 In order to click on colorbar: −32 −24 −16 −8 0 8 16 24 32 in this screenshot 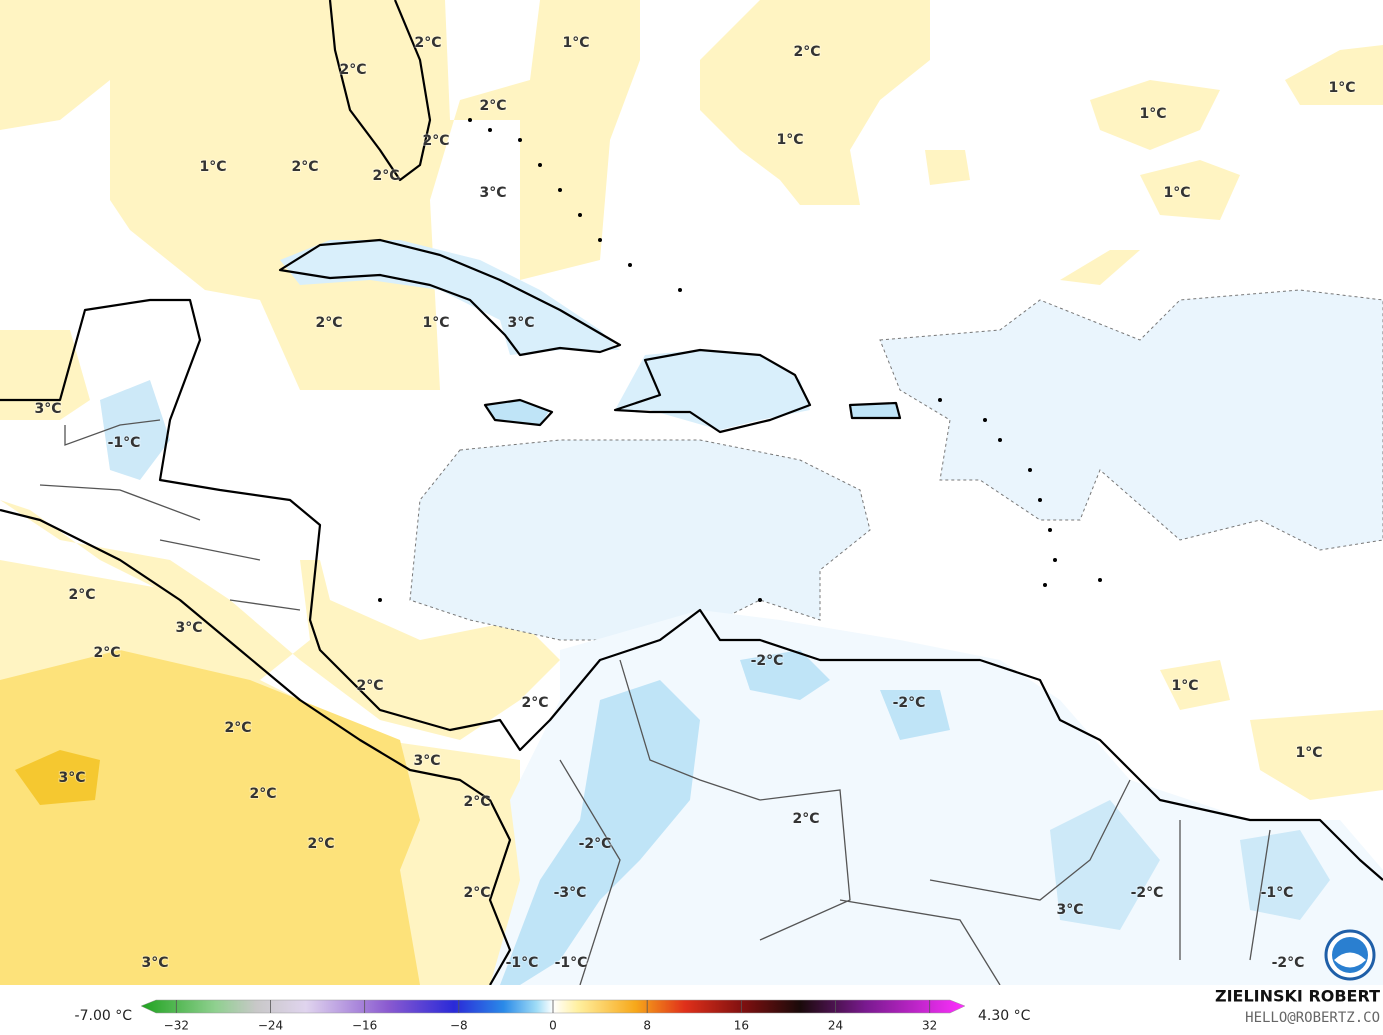, I will do `click(553, 1016)`.